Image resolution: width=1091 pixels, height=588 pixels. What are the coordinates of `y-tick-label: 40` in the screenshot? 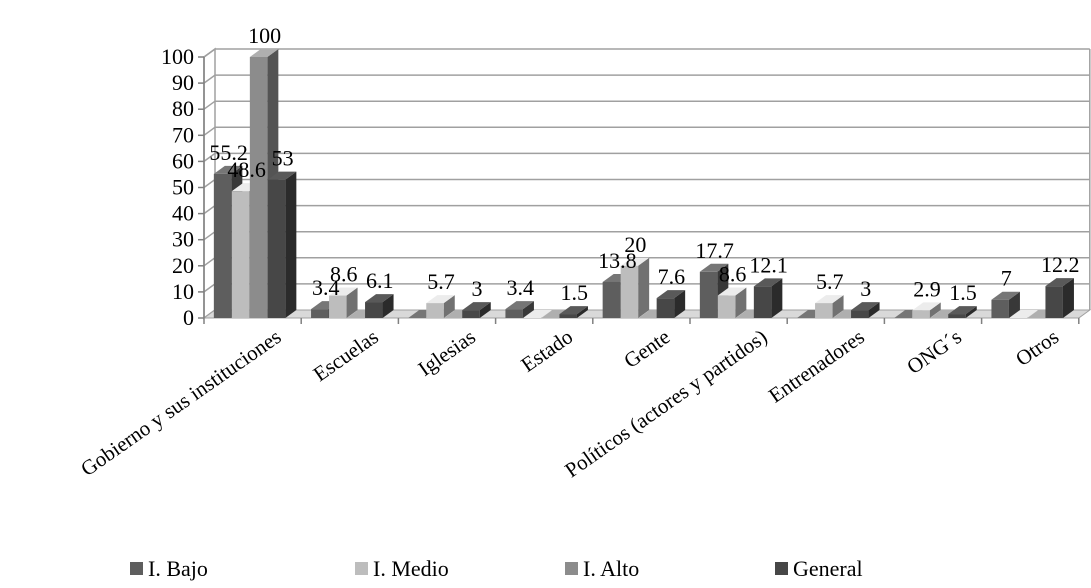 It's located at (183, 213).